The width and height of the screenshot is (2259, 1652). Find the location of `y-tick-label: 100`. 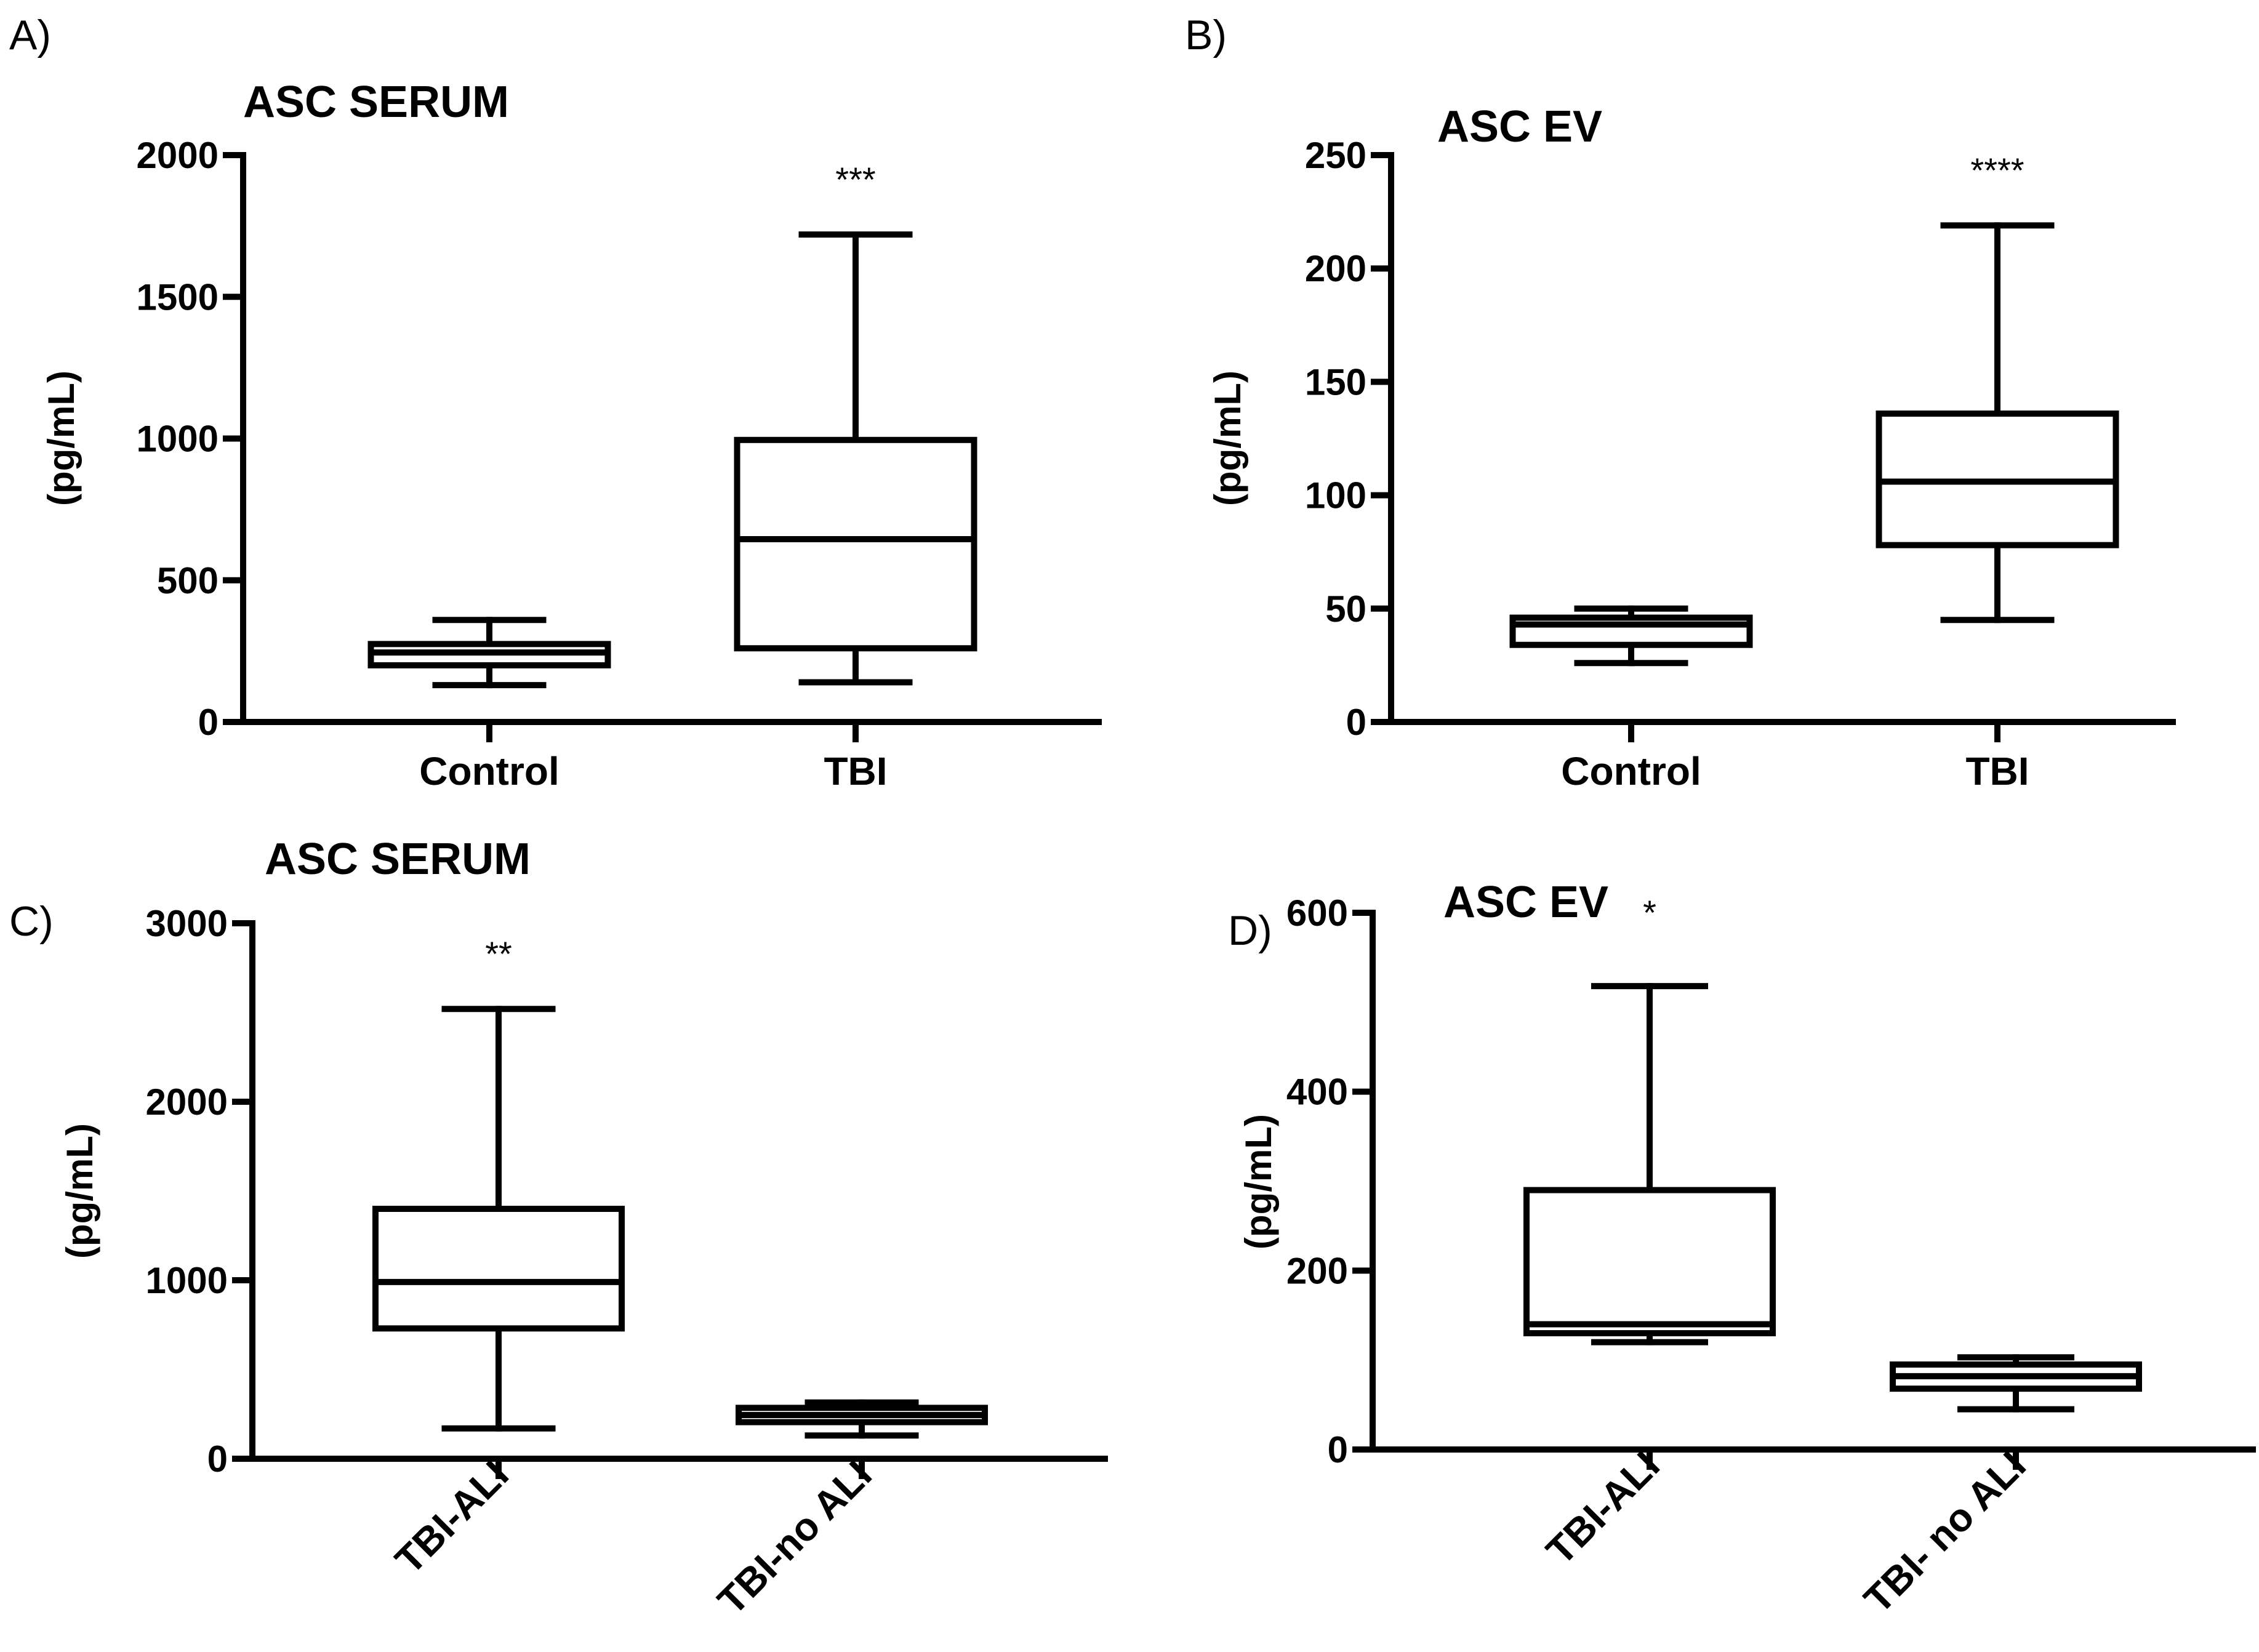

y-tick-label: 100 is located at coordinates (1335, 495).